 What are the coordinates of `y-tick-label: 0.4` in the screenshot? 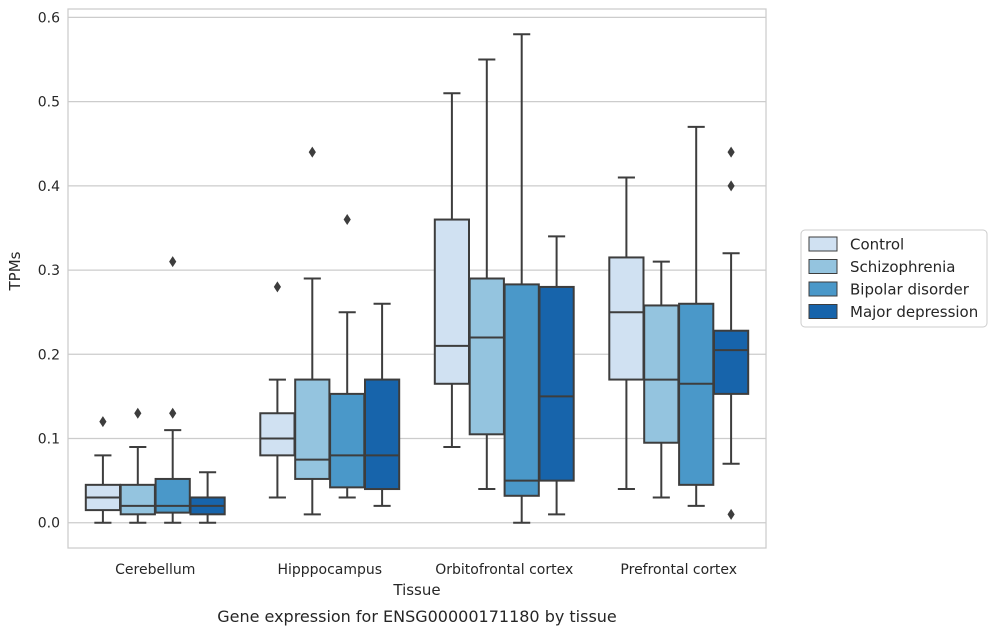 It's located at (49, 187).